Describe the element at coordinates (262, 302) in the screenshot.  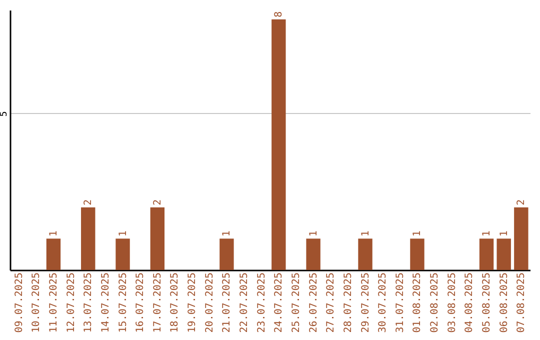
I see `x-tick-label: 23.07.2025` at that location.